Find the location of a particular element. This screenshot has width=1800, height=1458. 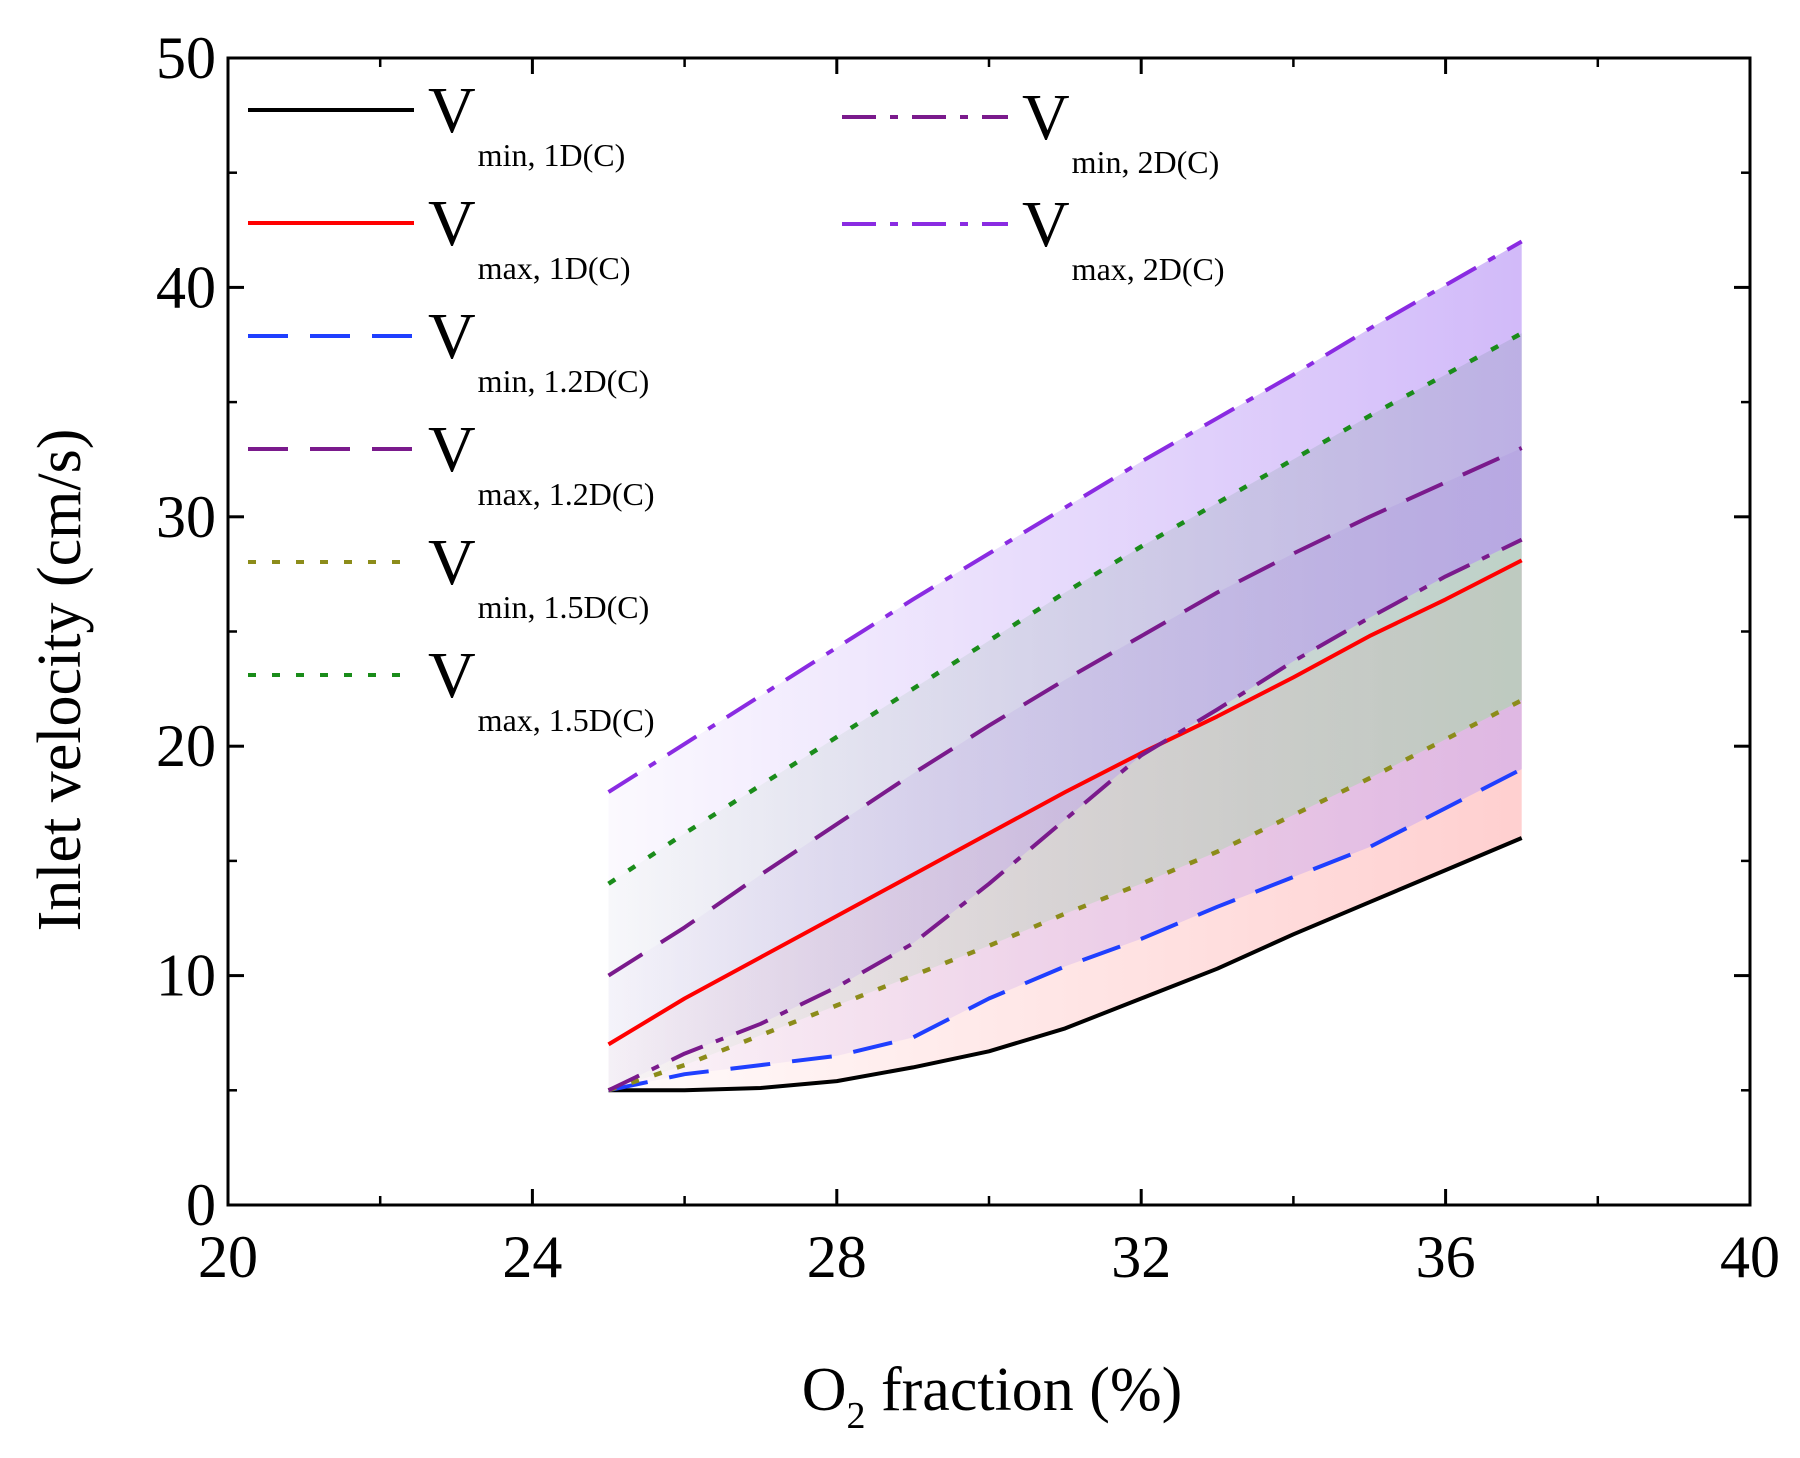

legend-subscript: max, 2D(C) is located at coordinates (1148, 269).